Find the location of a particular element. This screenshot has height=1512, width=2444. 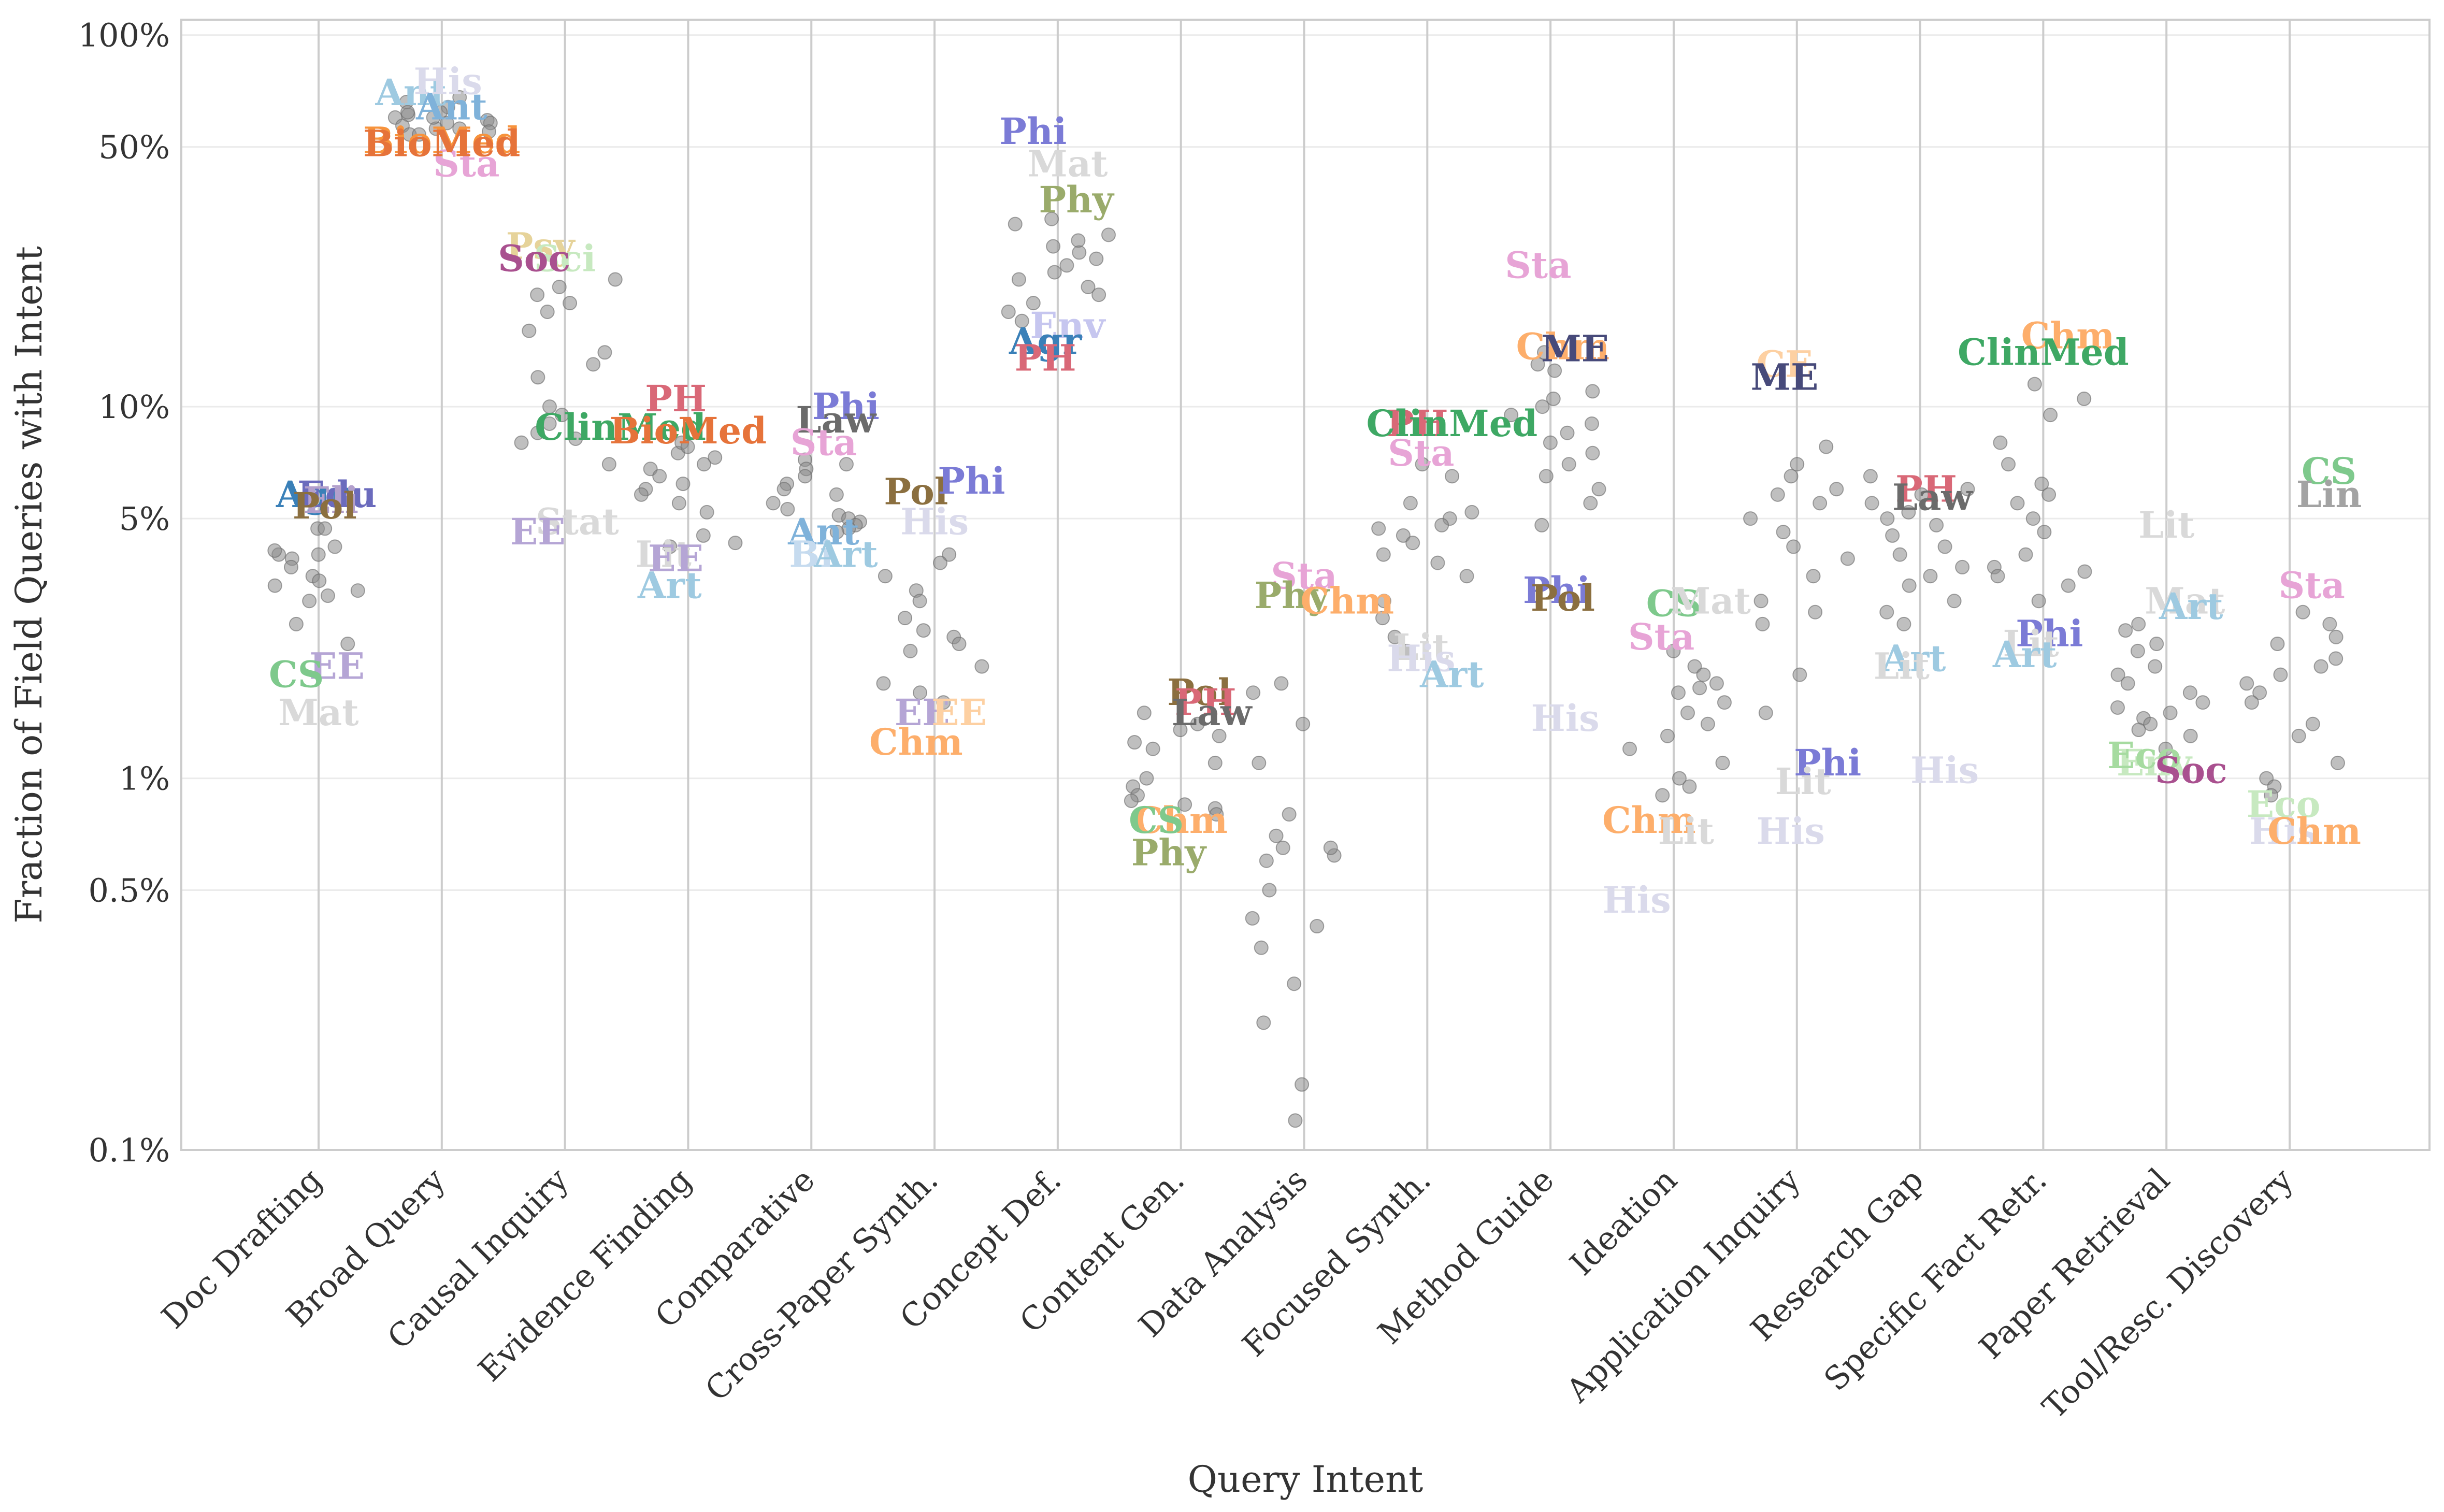

field-label: ME is located at coordinates (1575, 348).